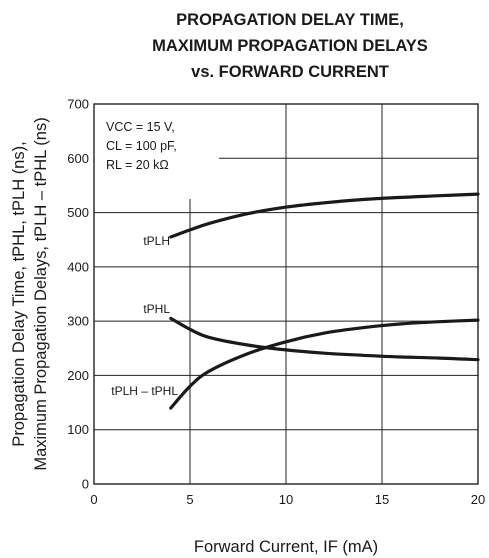 The height and width of the screenshot is (558, 489). I want to click on y-tick-label: 700, so click(78, 104).